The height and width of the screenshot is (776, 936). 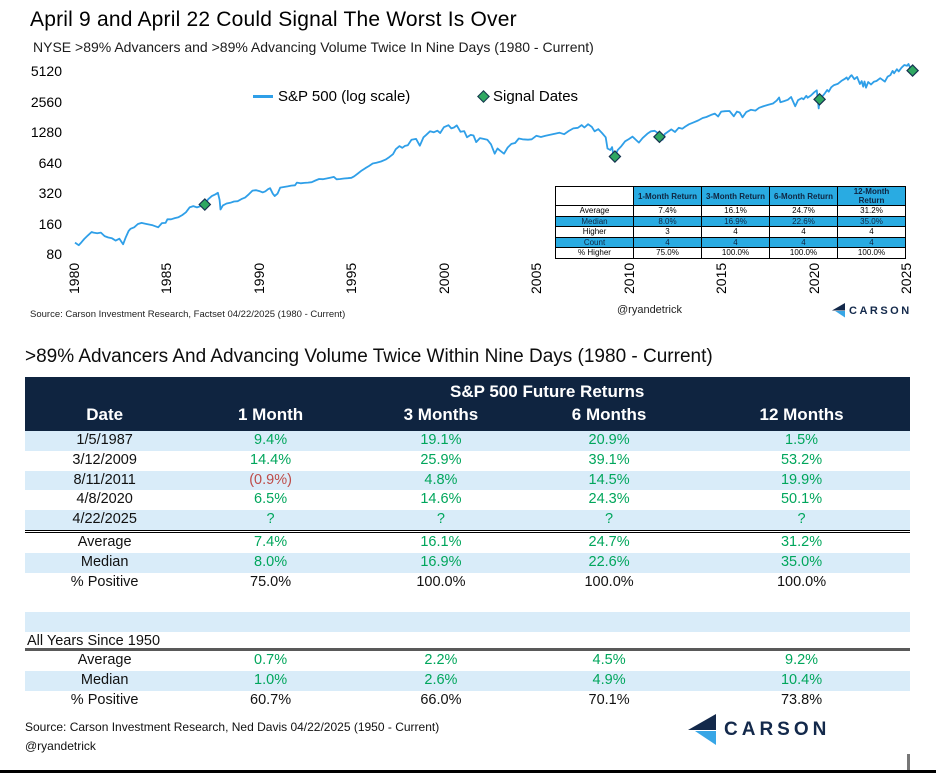 I want to click on table-row: 4/22/2025????, so click(x=467, y=520).